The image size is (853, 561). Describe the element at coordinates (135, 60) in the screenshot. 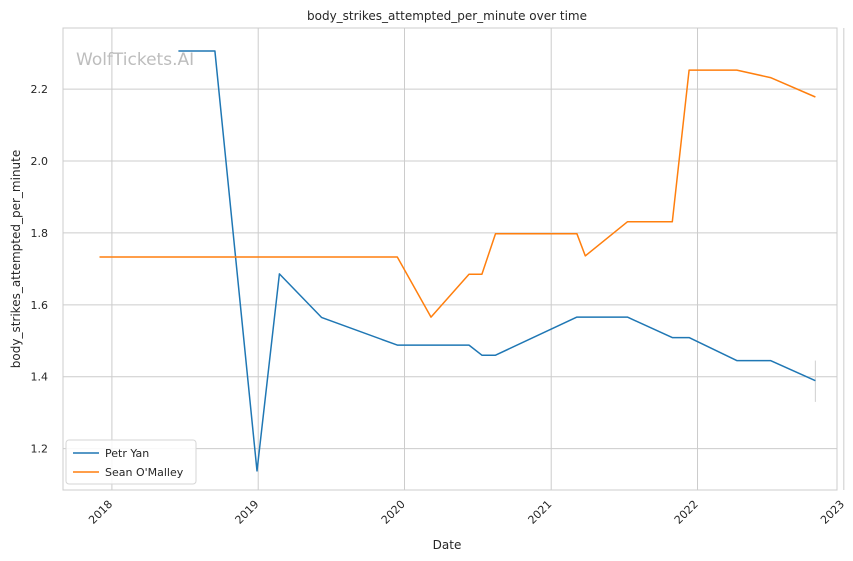

I see `watermark-text: WolfTickets.AI` at that location.